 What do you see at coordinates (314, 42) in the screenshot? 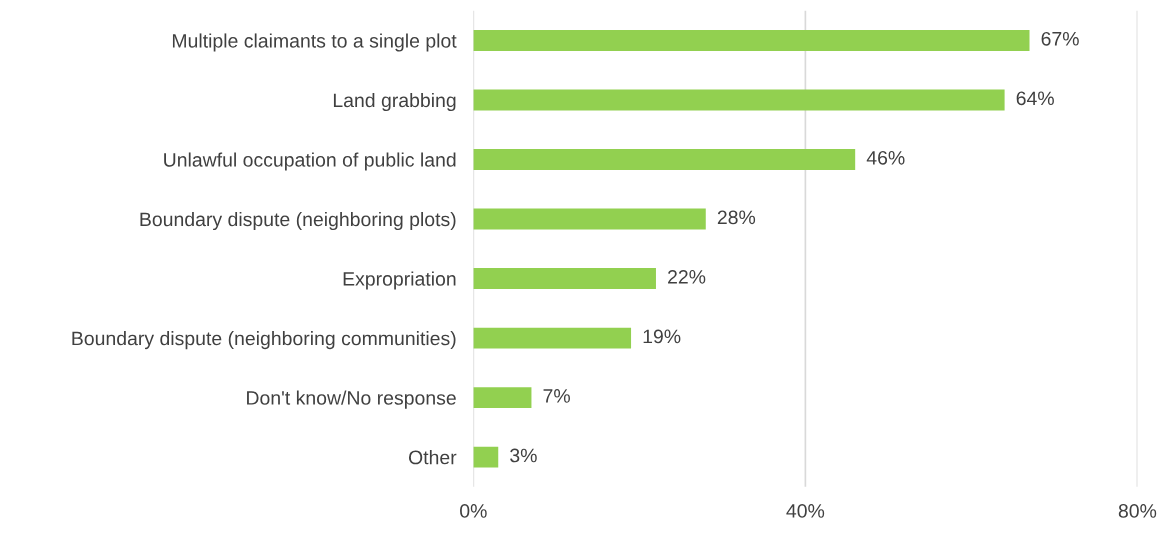
I see `y-tick-label: Multiple claimants to a single plot` at bounding box center [314, 42].